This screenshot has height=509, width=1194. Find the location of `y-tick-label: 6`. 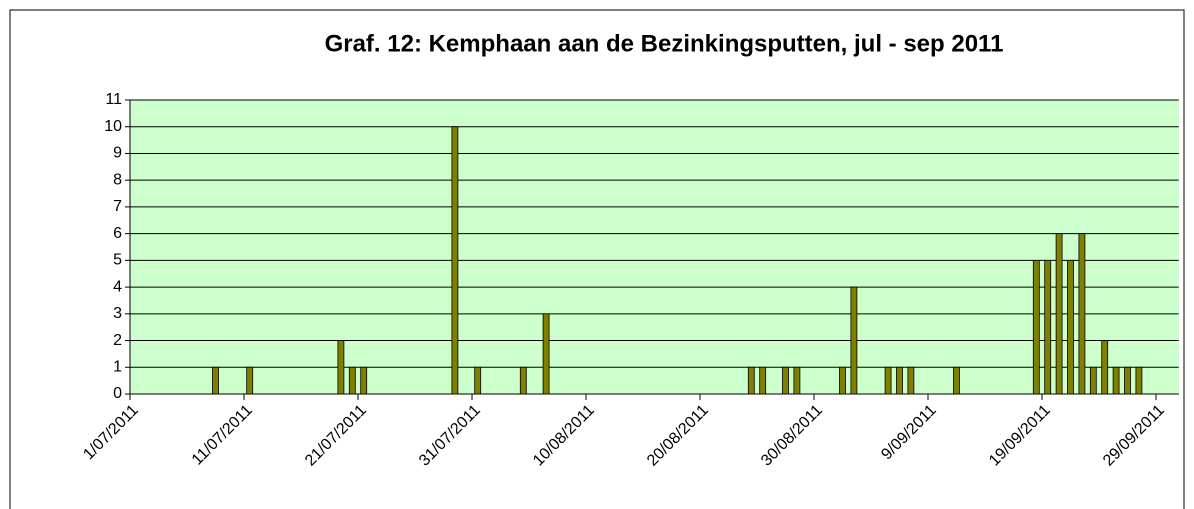

y-tick-label: 6 is located at coordinates (117, 233).